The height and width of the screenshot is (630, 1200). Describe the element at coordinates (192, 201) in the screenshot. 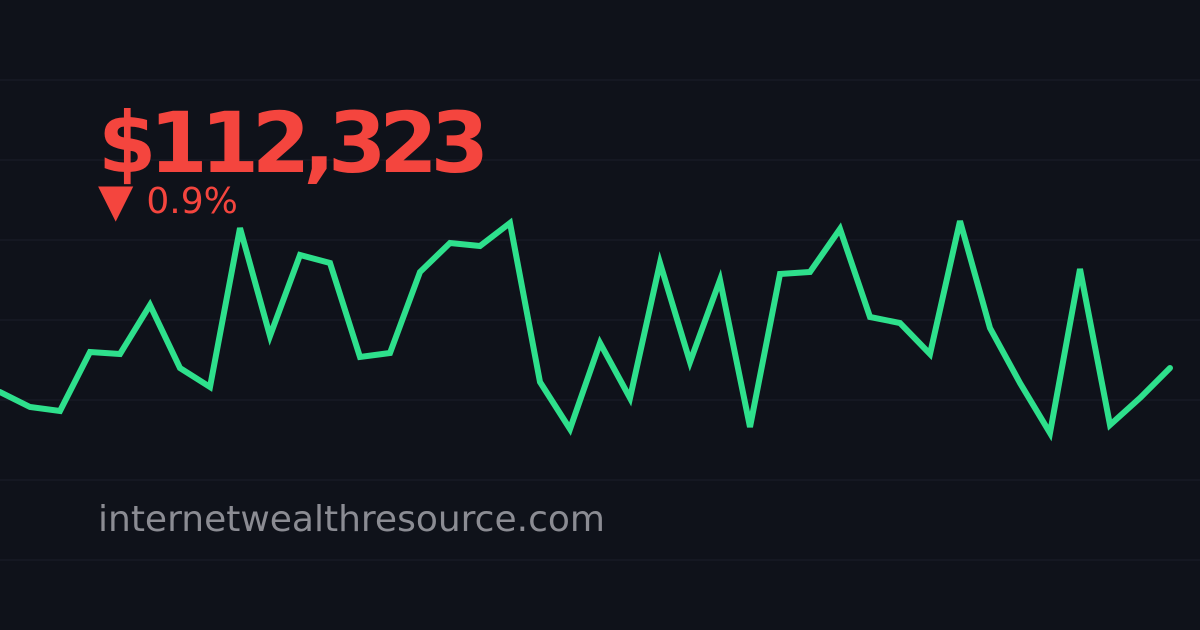

I see `change-percent: 0.9%` at that location.